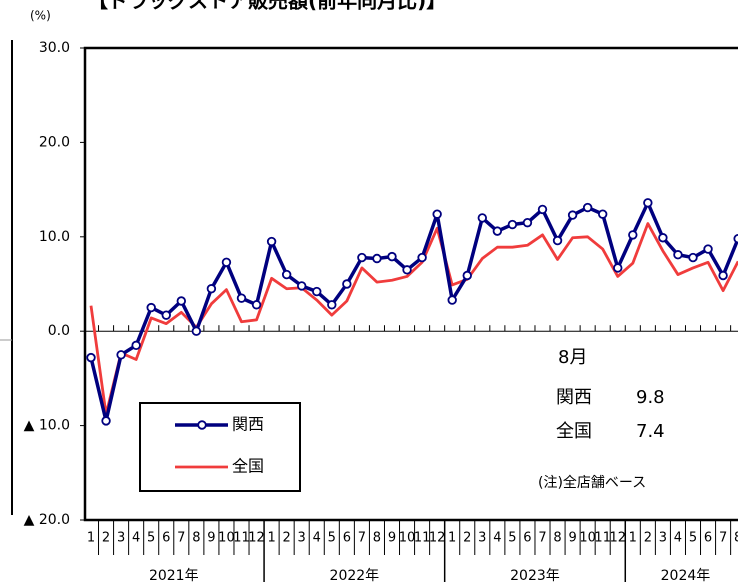  Describe the element at coordinates (54, 237) in the screenshot. I see `y-tick-label: 10.0` at that location.